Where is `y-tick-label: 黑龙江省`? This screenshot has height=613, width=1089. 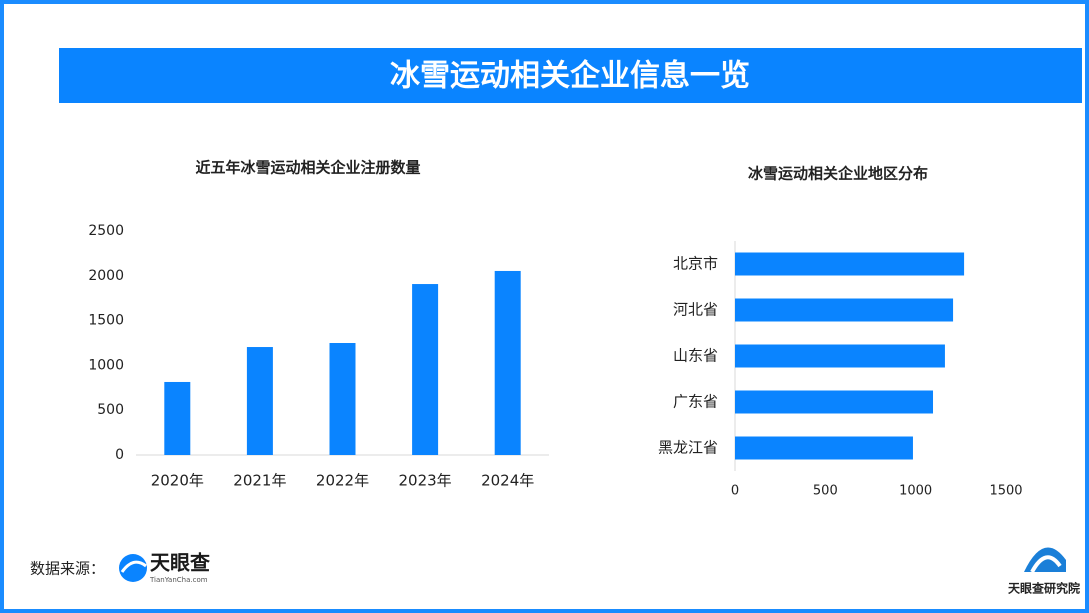
y-tick-label: 黑龙江省 is located at coordinates (688, 448).